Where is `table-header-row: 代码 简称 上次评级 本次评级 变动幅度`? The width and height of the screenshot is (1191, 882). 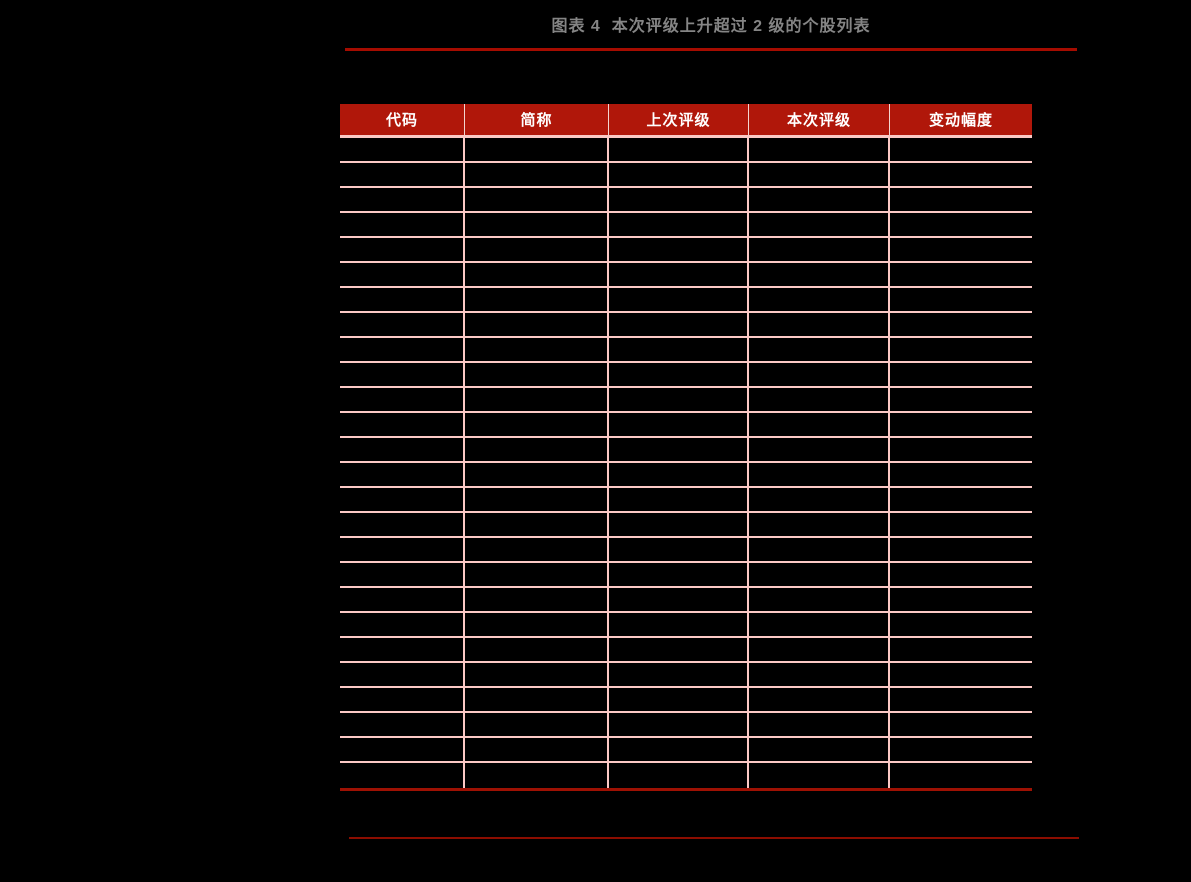 table-header-row: 代码 简称 上次评级 本次评级 变动幅度 is located at coordinates (686, 121).